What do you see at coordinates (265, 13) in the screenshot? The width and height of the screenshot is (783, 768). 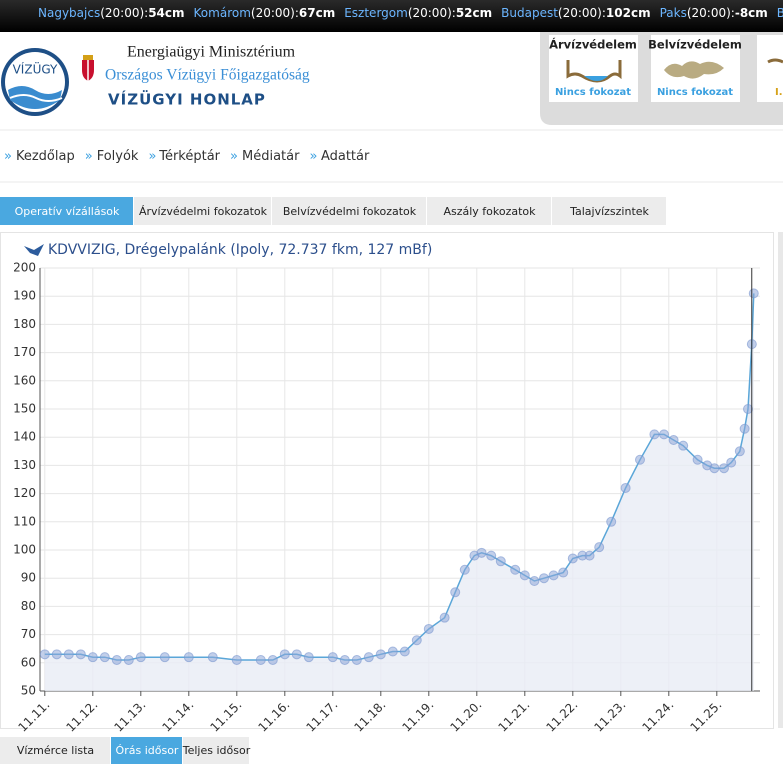 I see `ticker-item: Komárom(20:00):67cm` at bounding box center [265, 13].